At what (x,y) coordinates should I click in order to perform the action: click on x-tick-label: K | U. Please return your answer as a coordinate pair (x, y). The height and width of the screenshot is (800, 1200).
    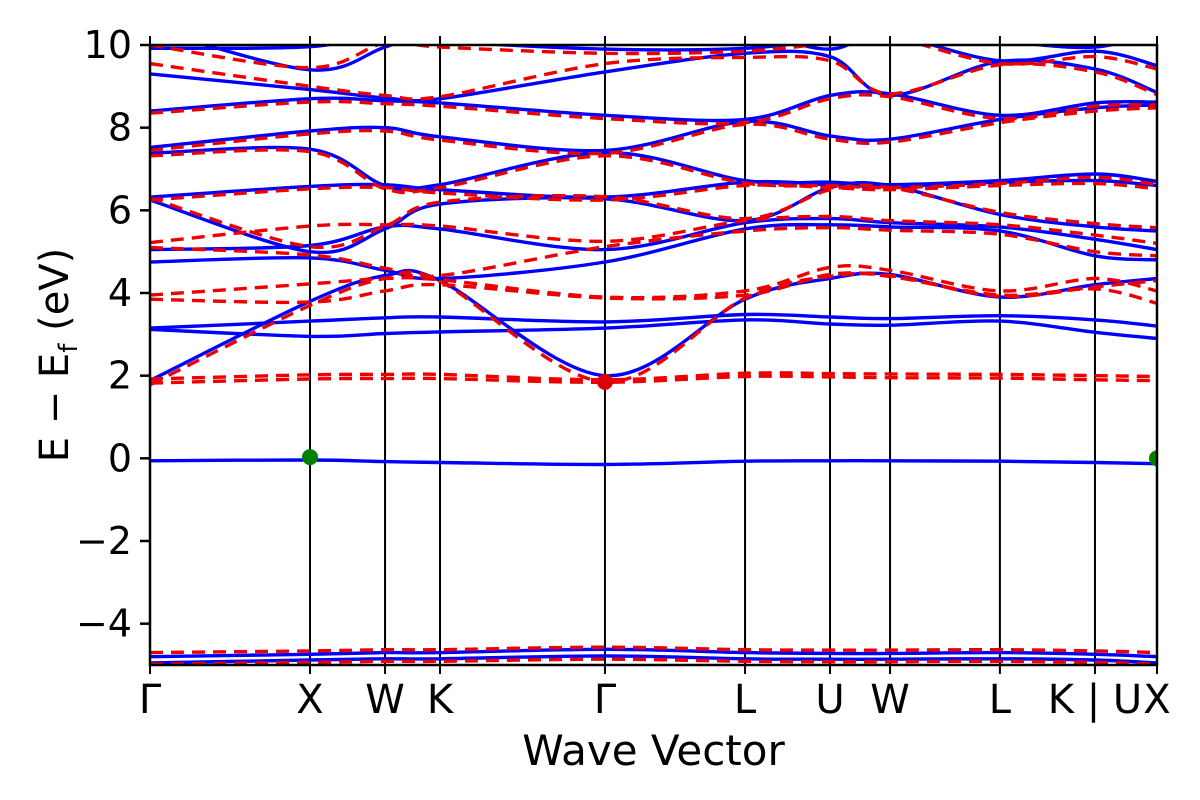
    Looking at the image, I should click on (1095, 700).